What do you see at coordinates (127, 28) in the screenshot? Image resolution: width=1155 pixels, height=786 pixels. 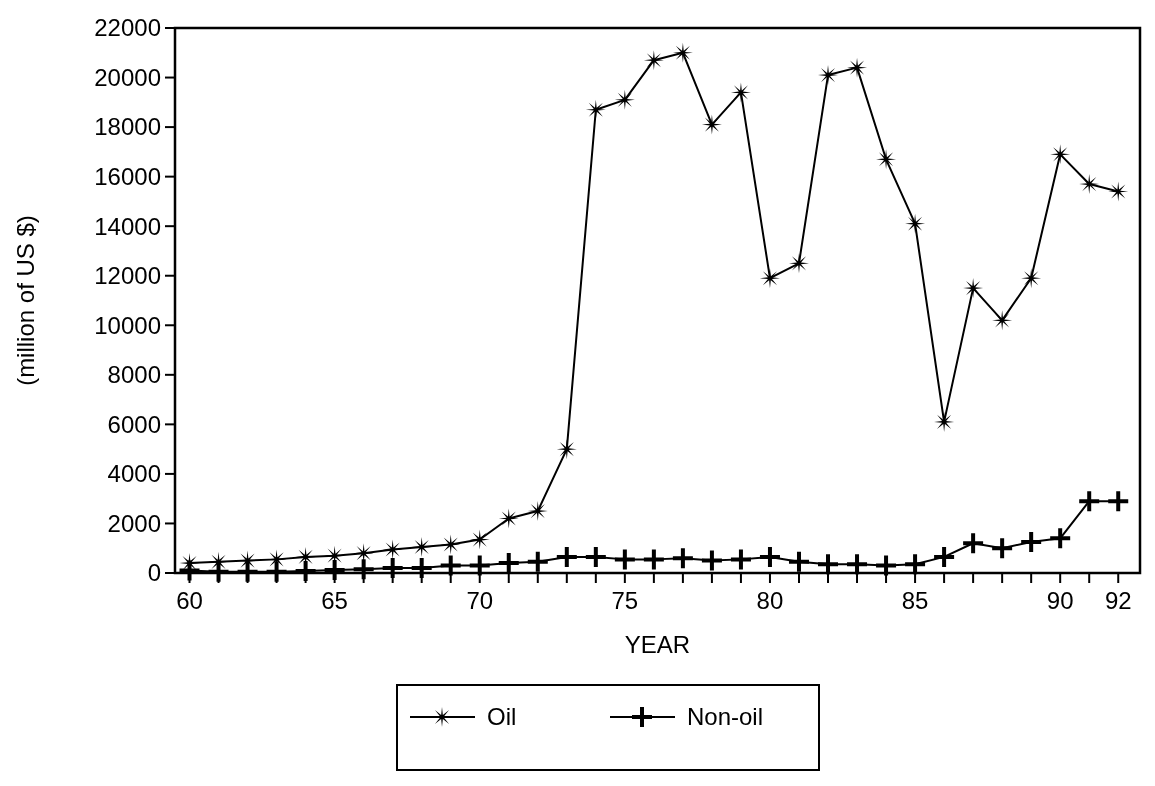 I see `y-tick-label: 22000` at bounding box center [127, 28].